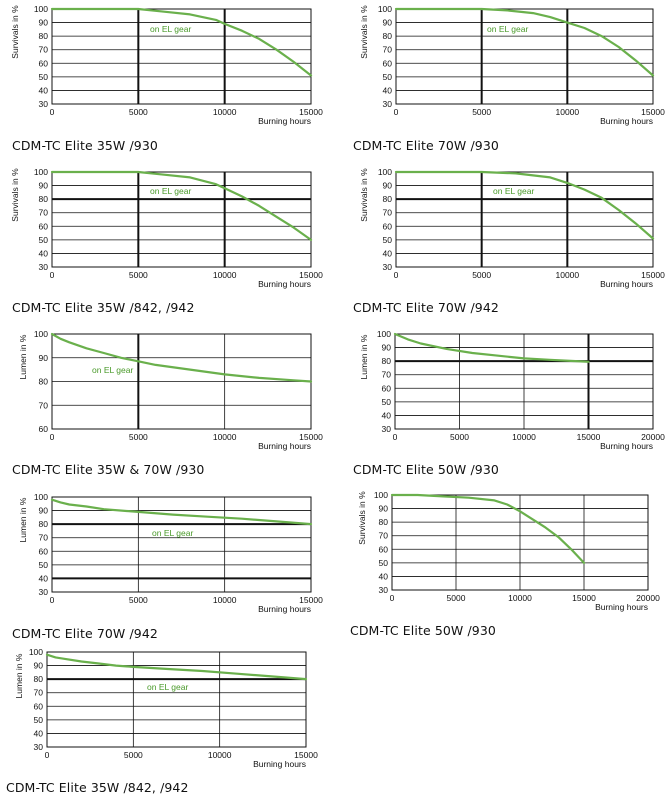 This screenshot has width=670, height=795. What do you see at coordinates (97, 787) in the screenshot?
I see `chart-caption-9: CDM-TC Elite 35W /842, /942` at bounding box center [97, 787].